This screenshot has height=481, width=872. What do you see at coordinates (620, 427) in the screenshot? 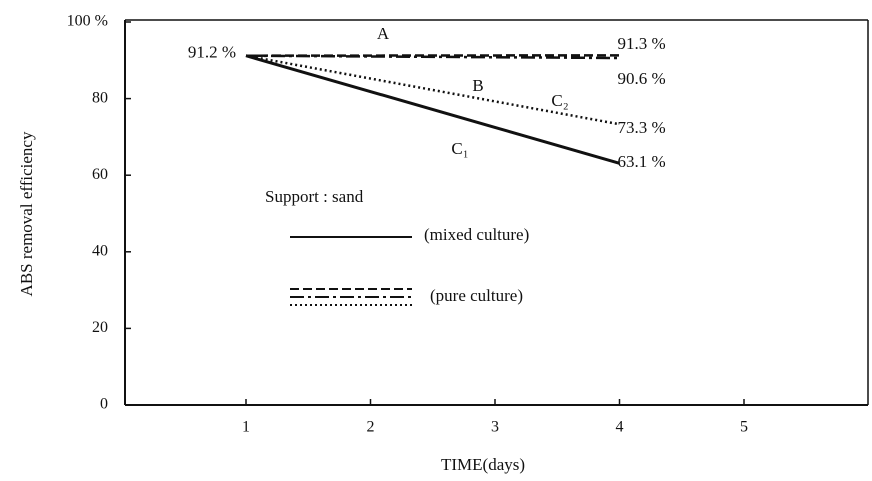
I see `x-tick-label: 4` at bounding box center [620, 427].